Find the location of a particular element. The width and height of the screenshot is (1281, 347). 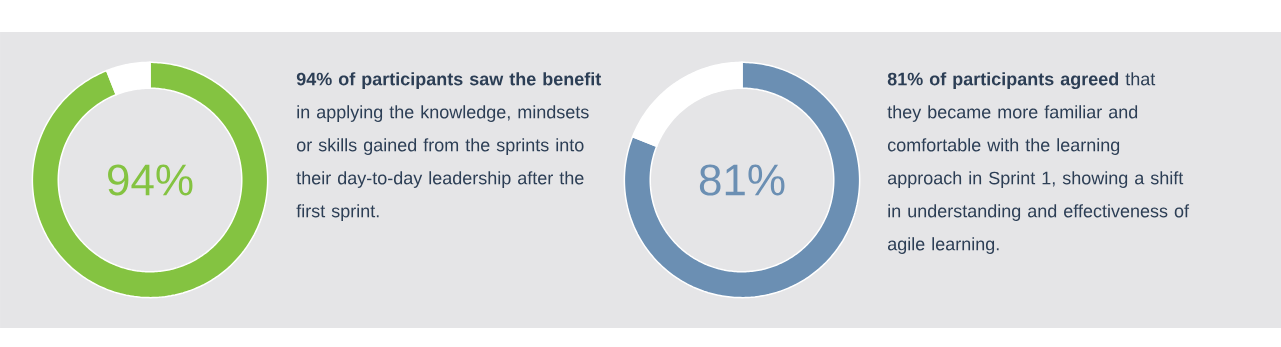

text: 94% of participants saw the benefit in applying the knowledge, mindsets or skills gained from the sprints into their day-to-day leadership after the first sprint. is located at coordinates (449, 146).